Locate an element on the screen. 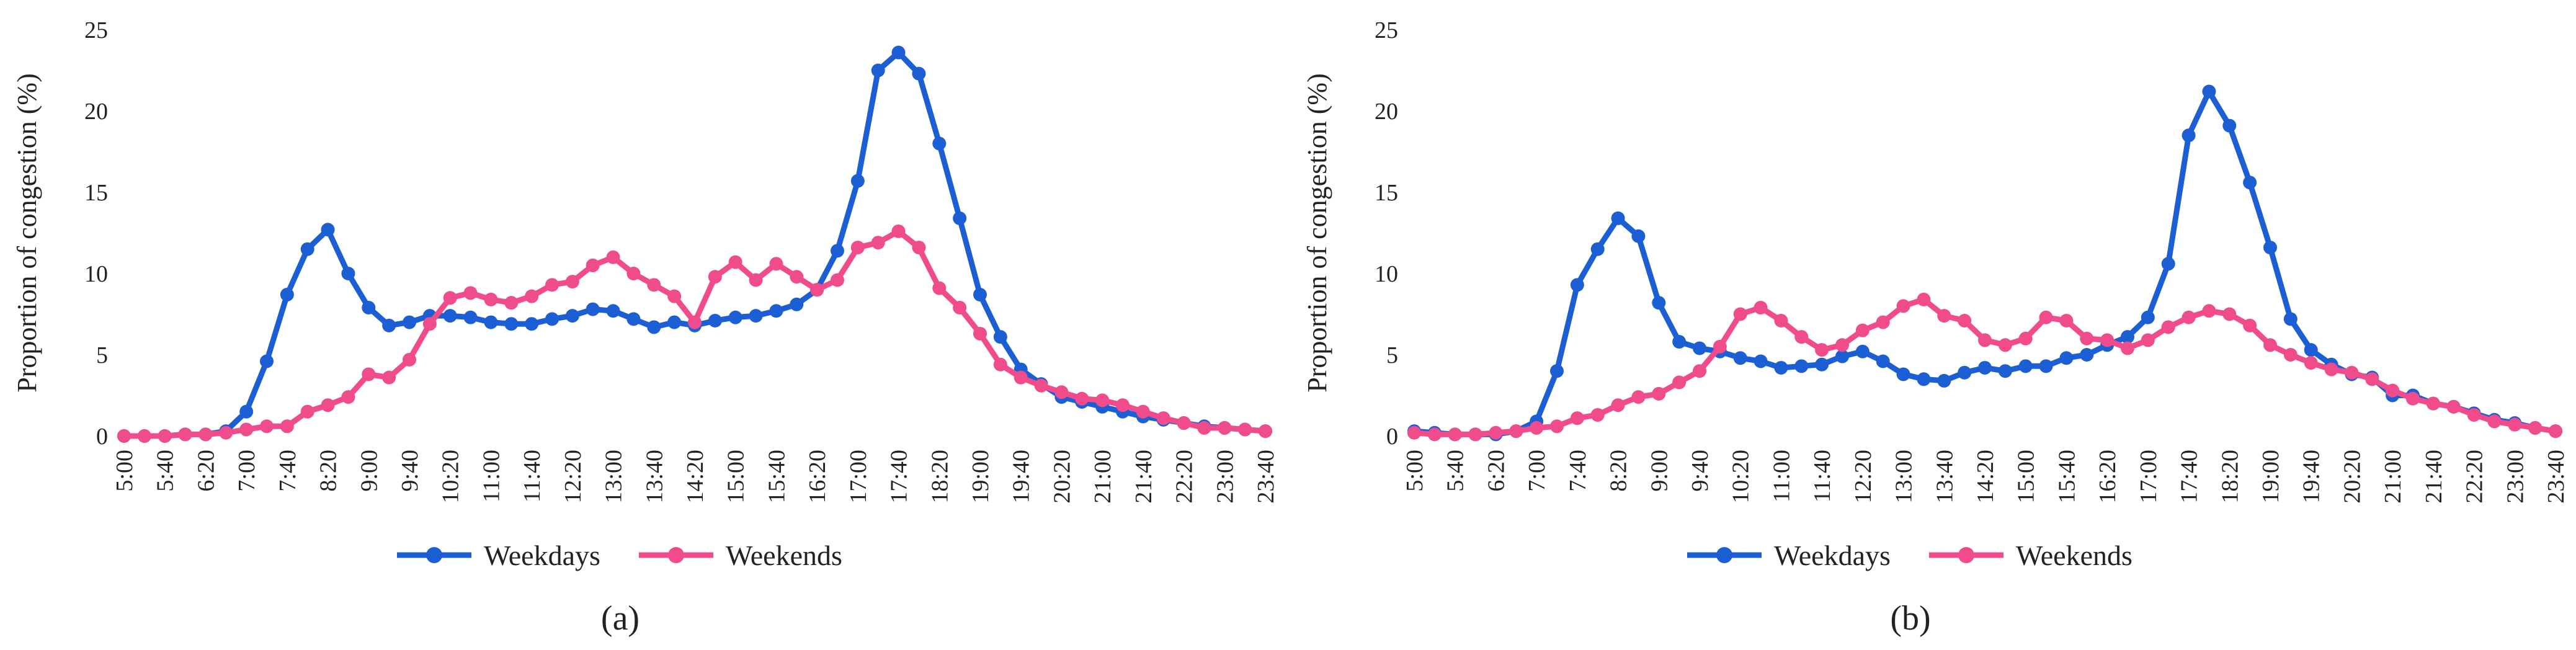 This screenshot has width=2576, height=650. x-tick-label: 16:20 is located at coordinates (2108, 477).